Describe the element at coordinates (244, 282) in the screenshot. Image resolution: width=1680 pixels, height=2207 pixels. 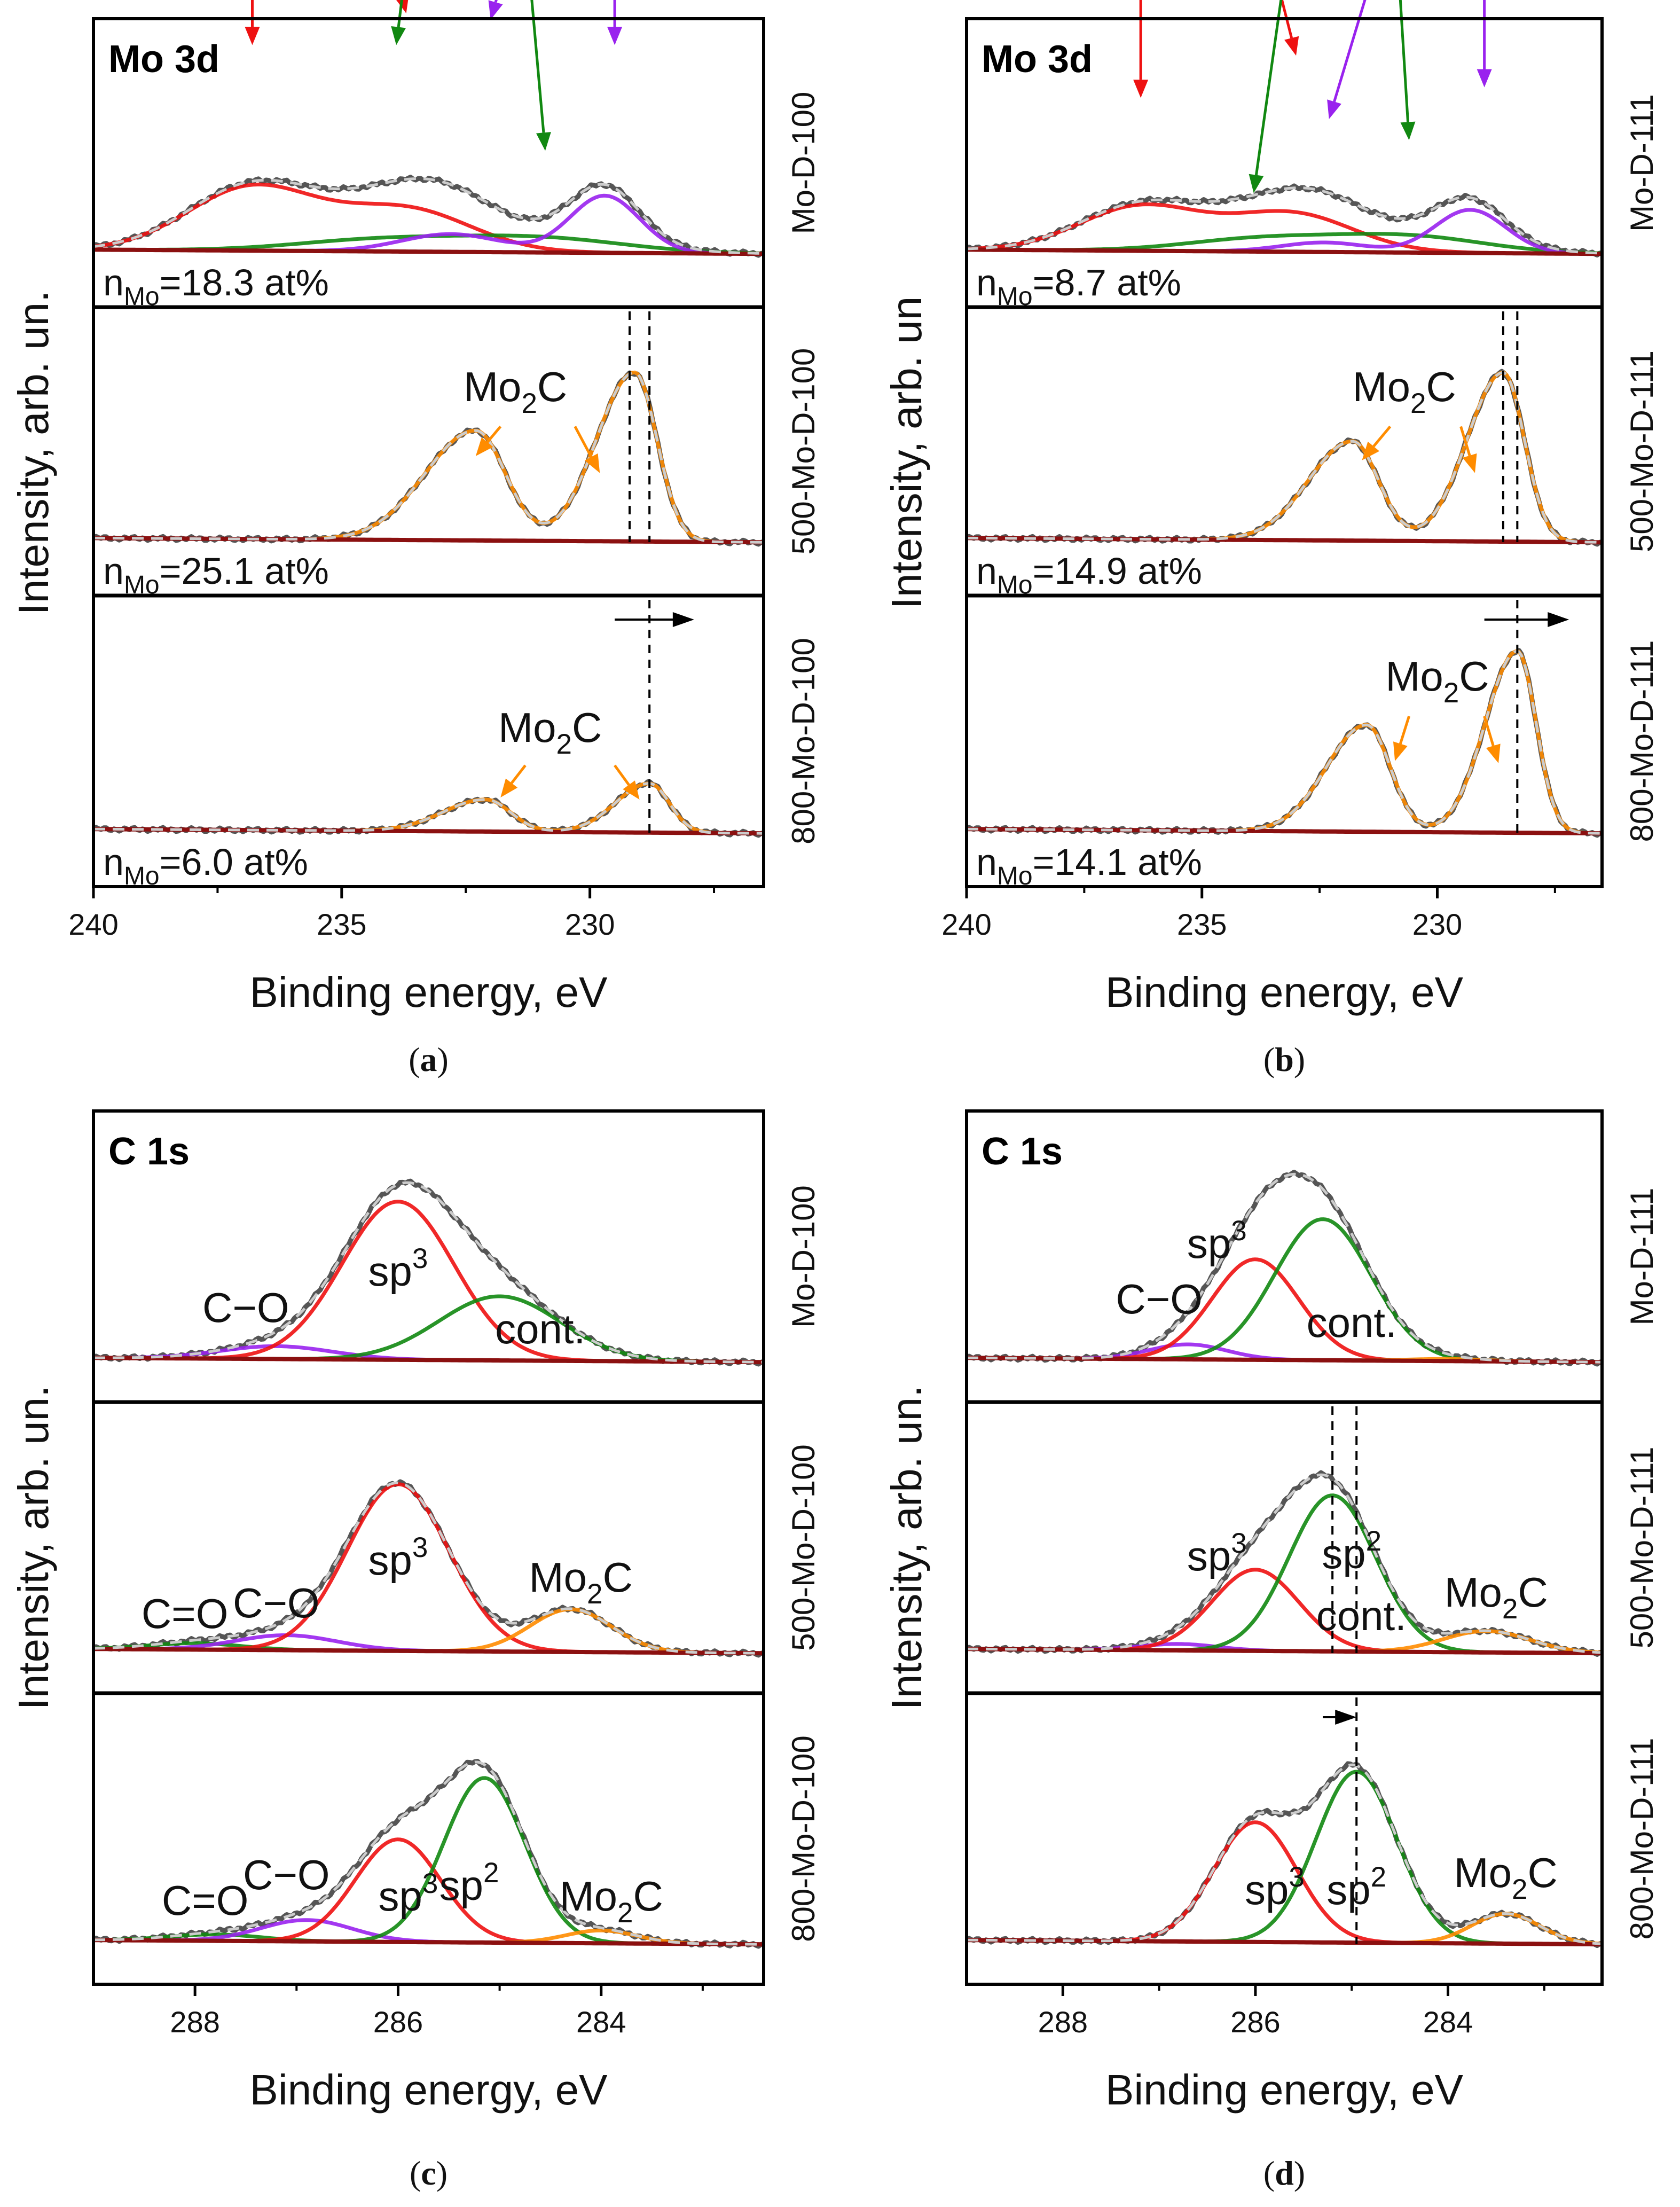
I see `content-value: =18.3 at%` at that location.